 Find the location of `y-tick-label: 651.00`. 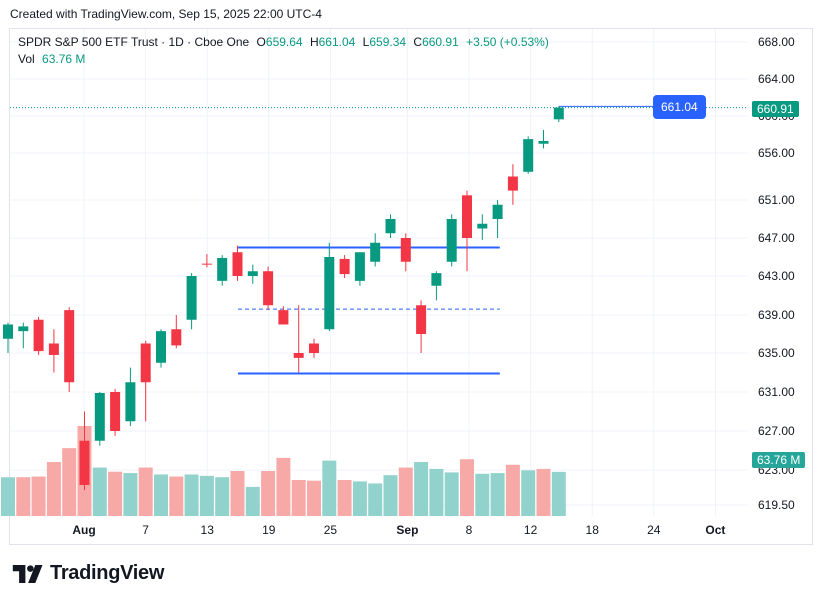

y-tick-label: 651.00 is located at coordinates (776, 200).